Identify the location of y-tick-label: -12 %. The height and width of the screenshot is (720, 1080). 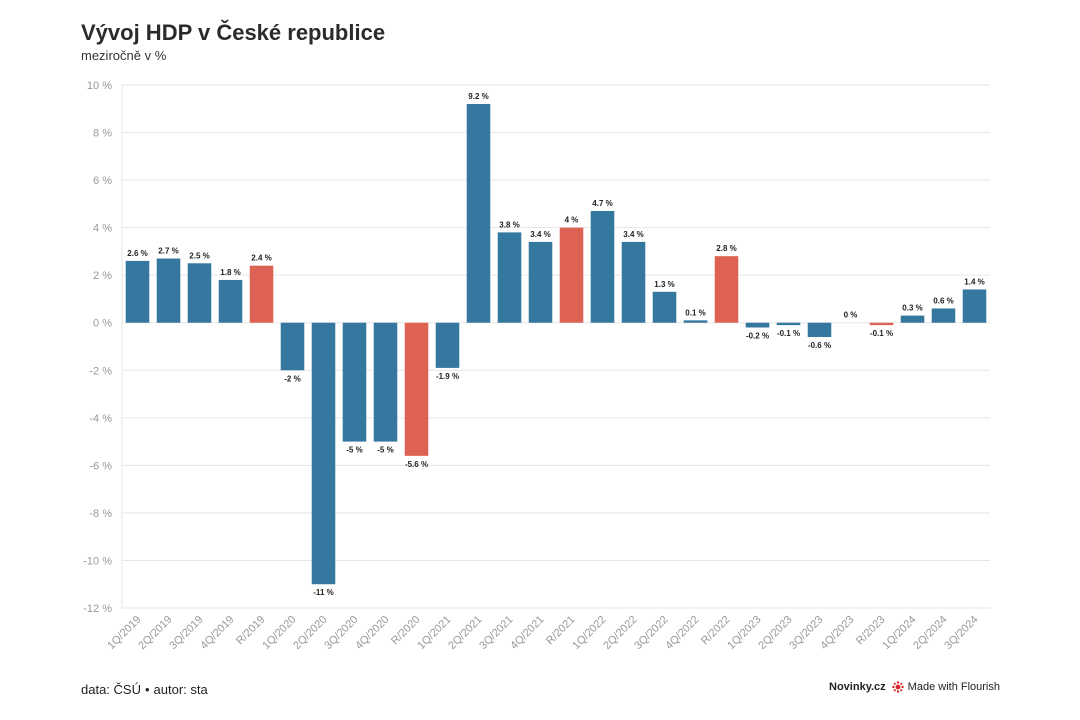
(97, 609).